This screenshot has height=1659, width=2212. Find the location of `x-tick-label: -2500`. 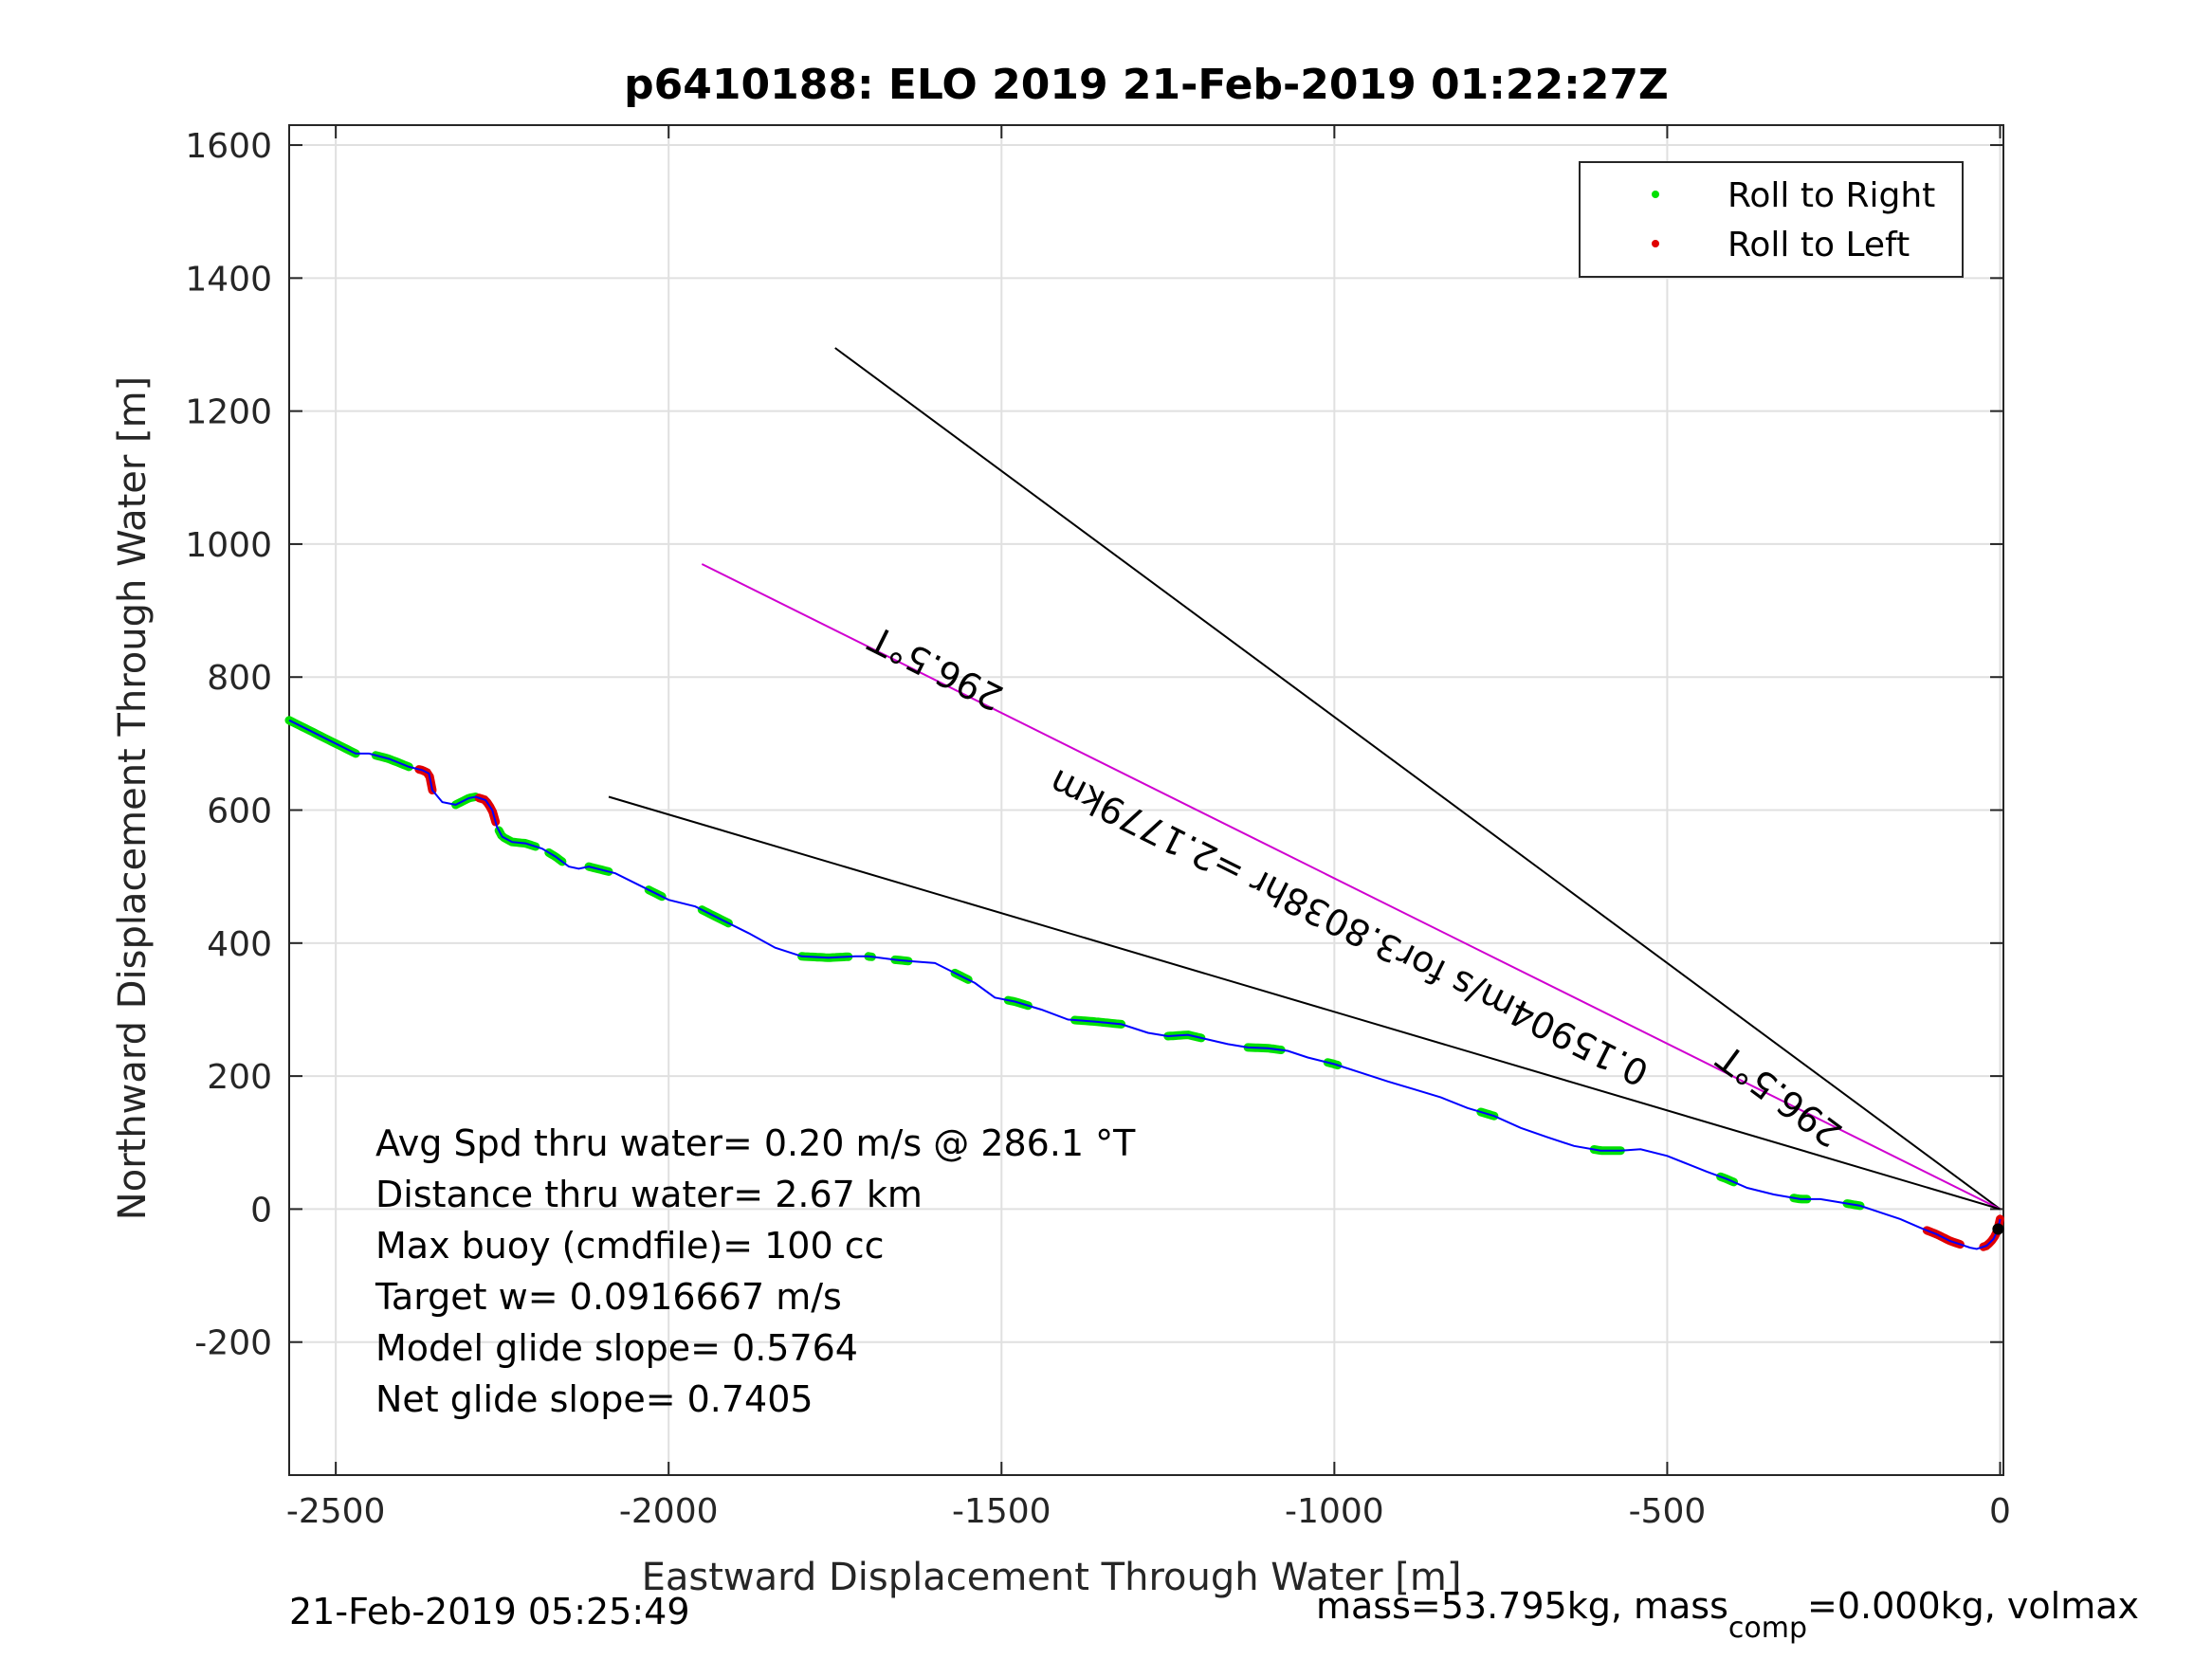

x-tick-label: -2500 is located at coordinates (336, 1511).